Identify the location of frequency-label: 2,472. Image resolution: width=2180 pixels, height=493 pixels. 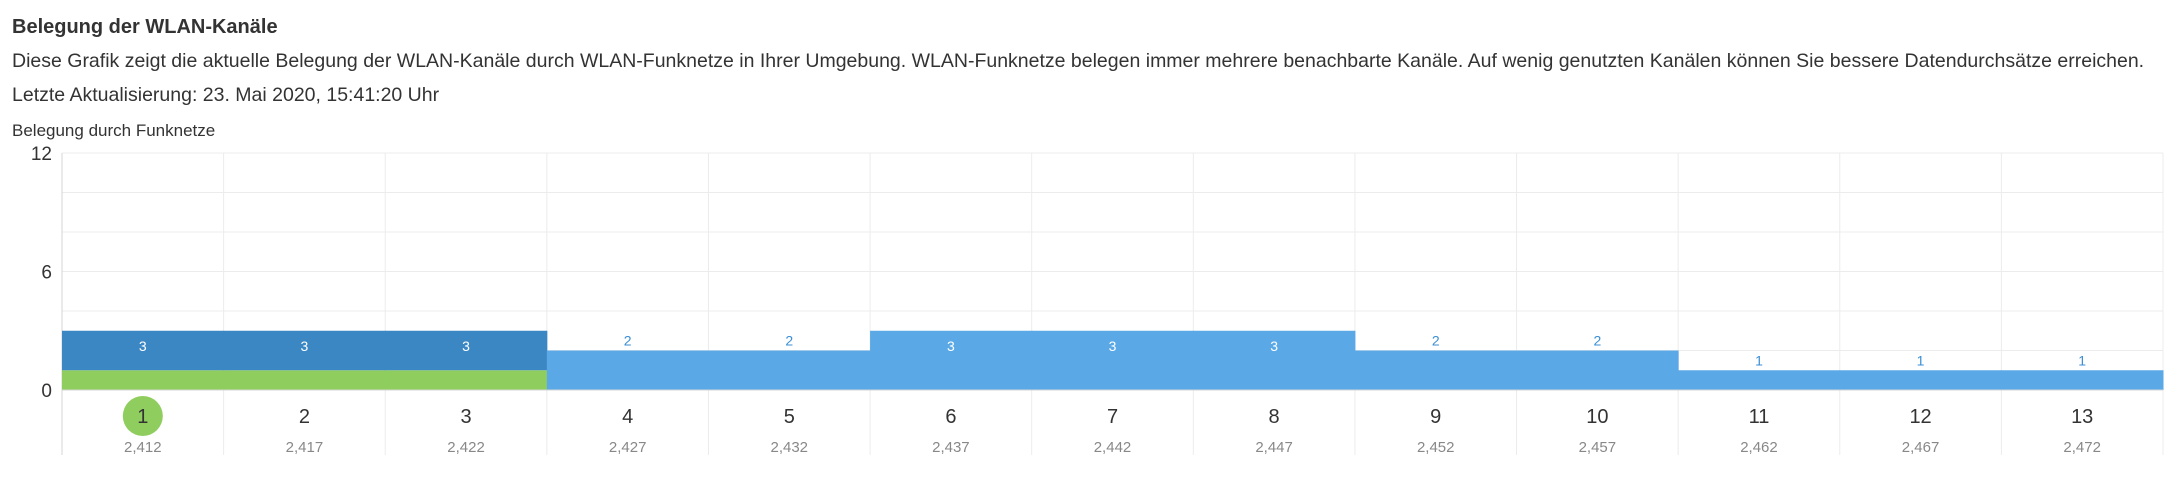
(2082, 447).